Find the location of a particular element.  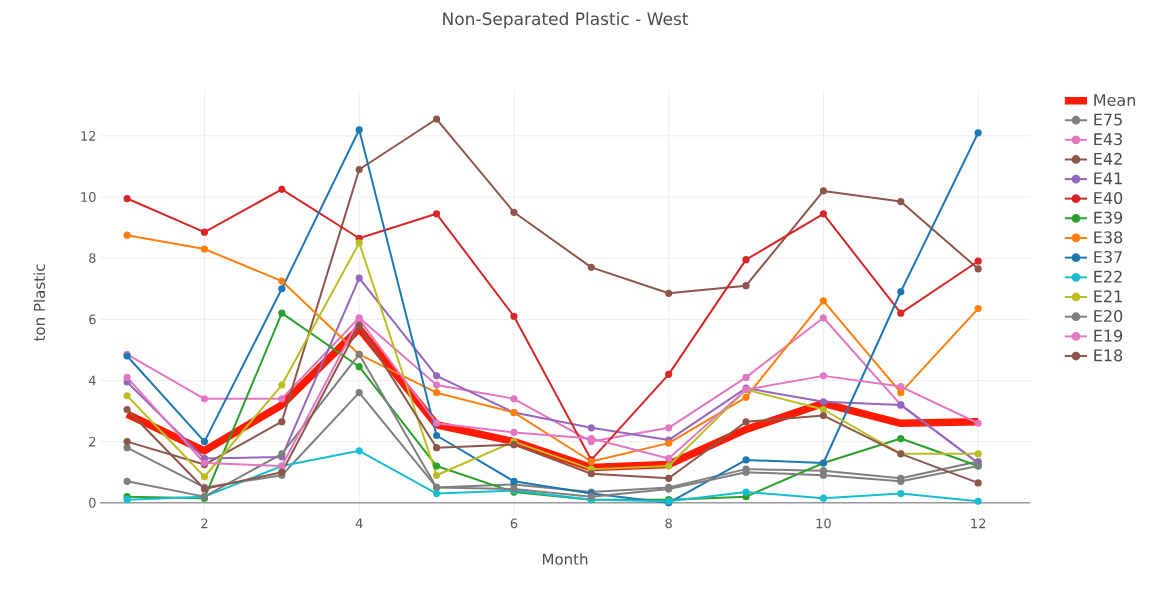

y-tick-label: 0 is located at coordinates (92, 502).